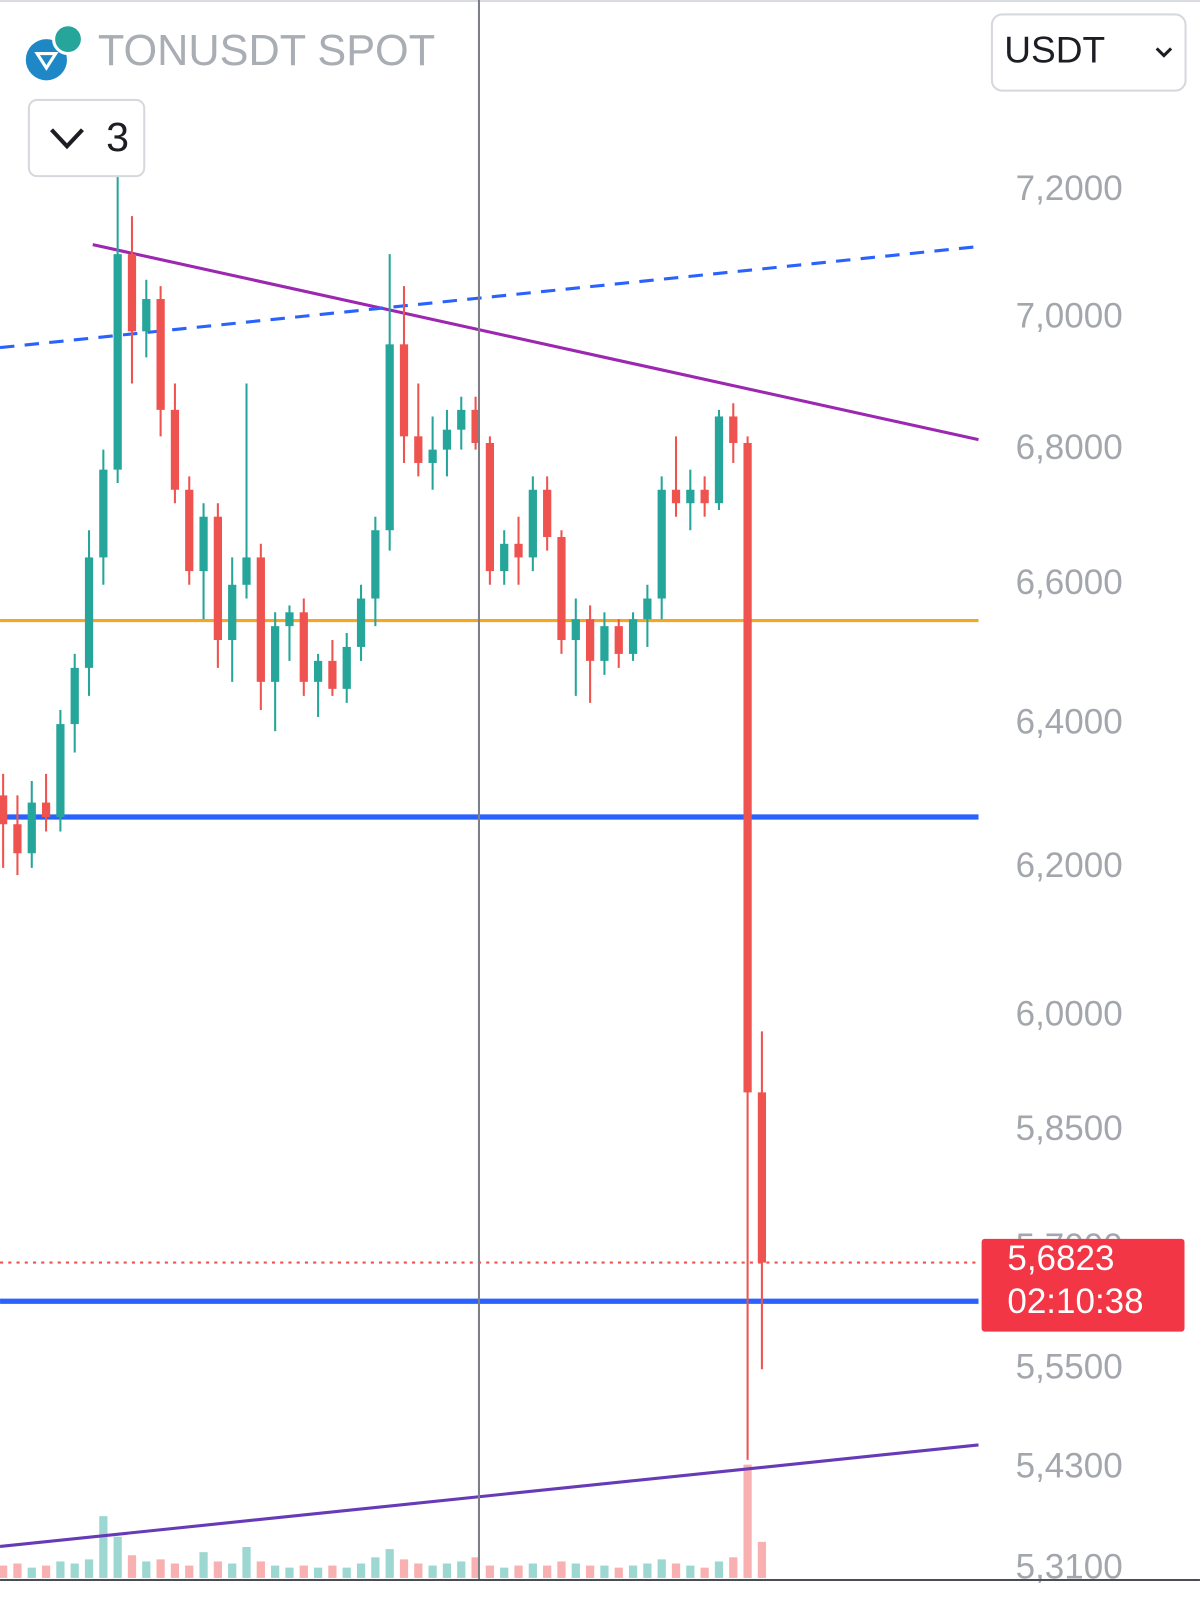 Image resolution: width=1200 pixels, height=1615 pixels. Describe the element at coordinates (68, 39) in the screenshot. I see `logo-badge` at that location.